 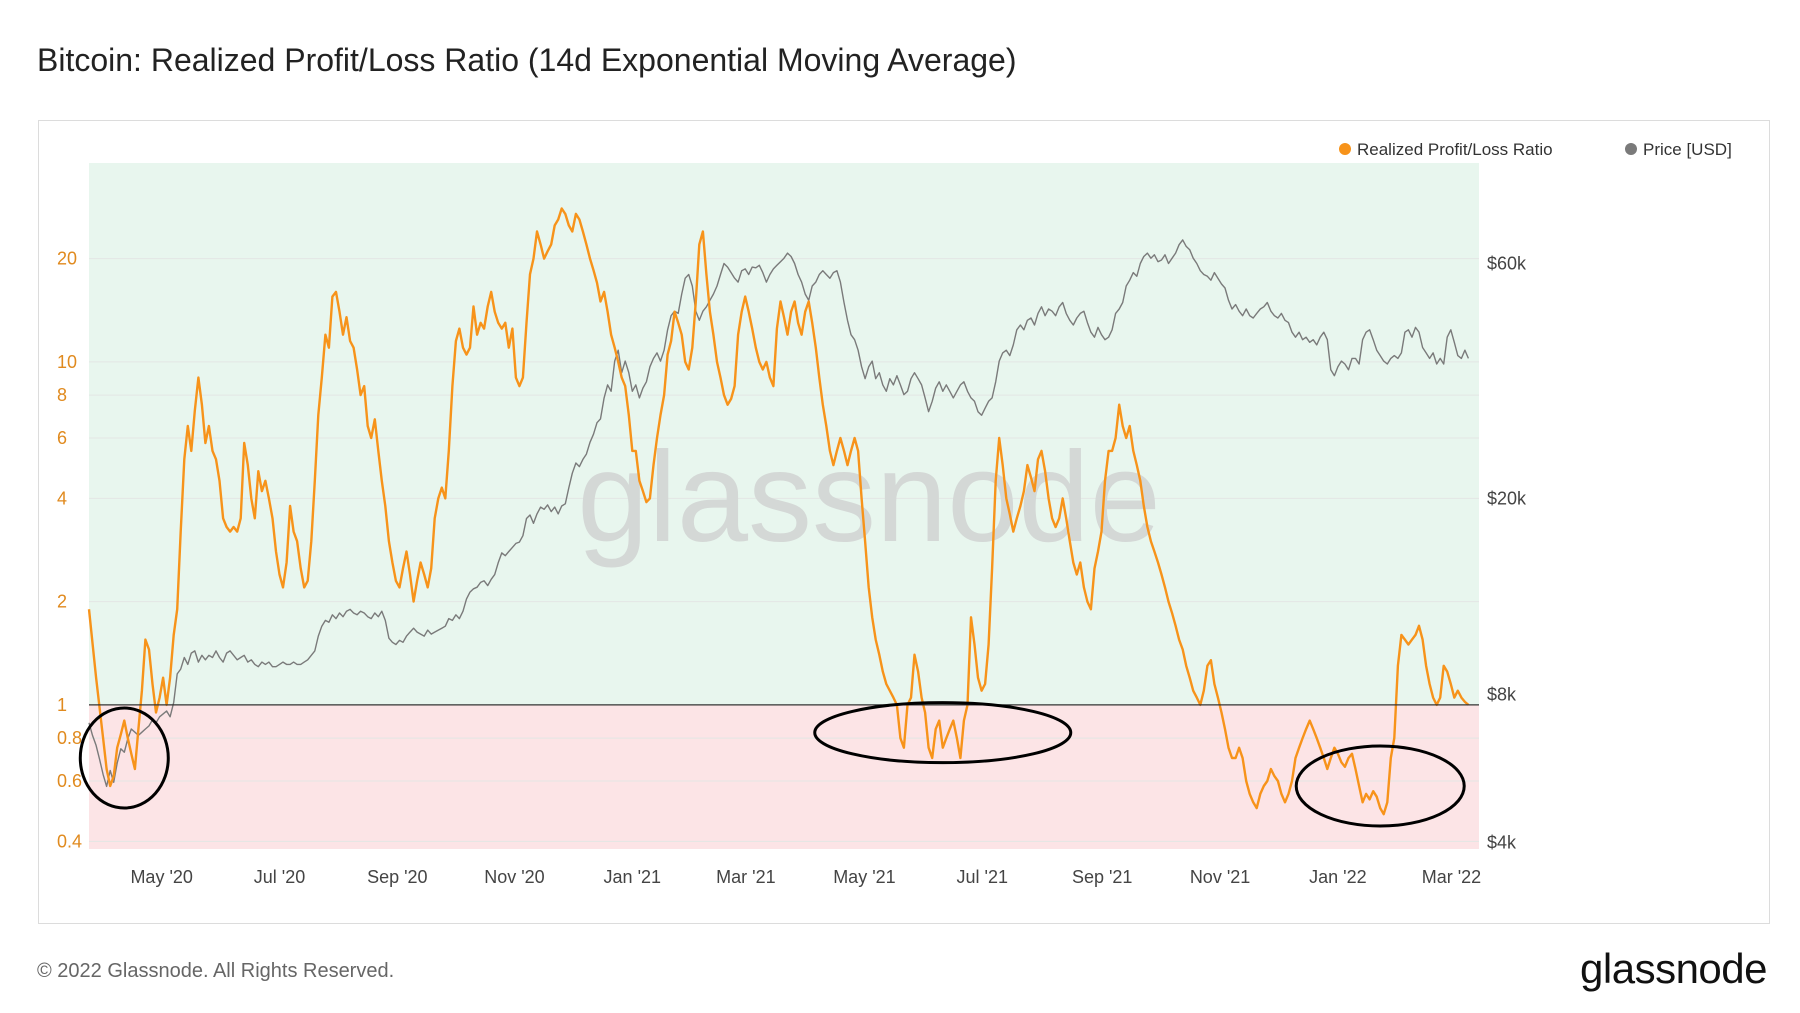 What do you see at coordinates (1507, 498) in the screenshot?
I see `right-axis-tick-label: $20k` at bounding box center [1507, 498].